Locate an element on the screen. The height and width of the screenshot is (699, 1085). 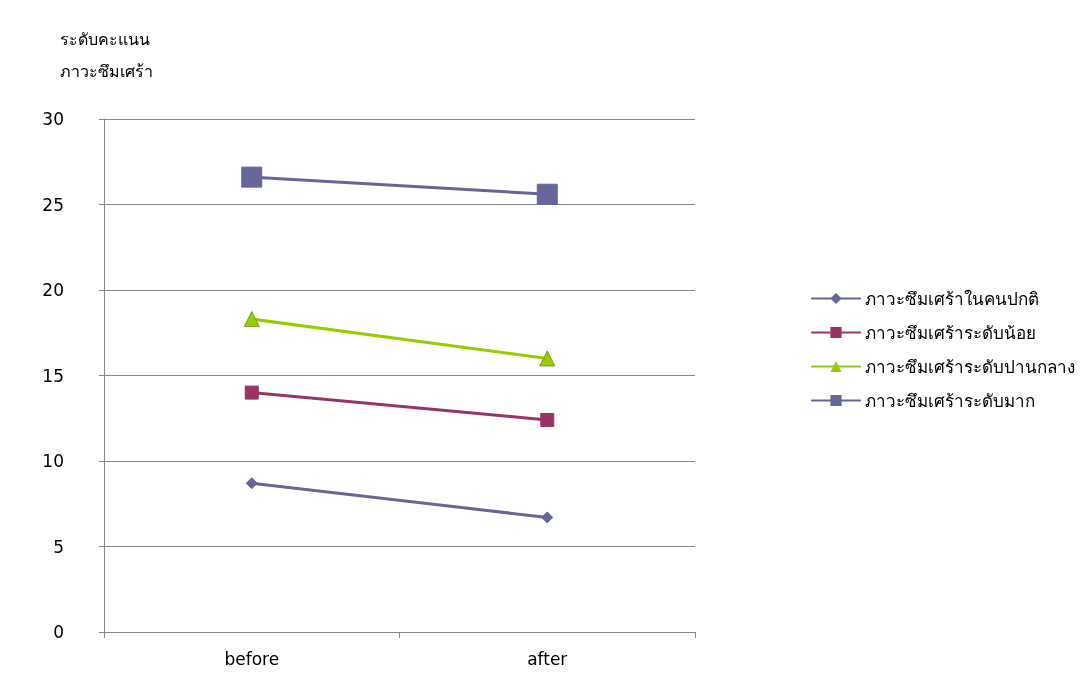
y-tick-label: 15 is located at coordinates (53, 375).